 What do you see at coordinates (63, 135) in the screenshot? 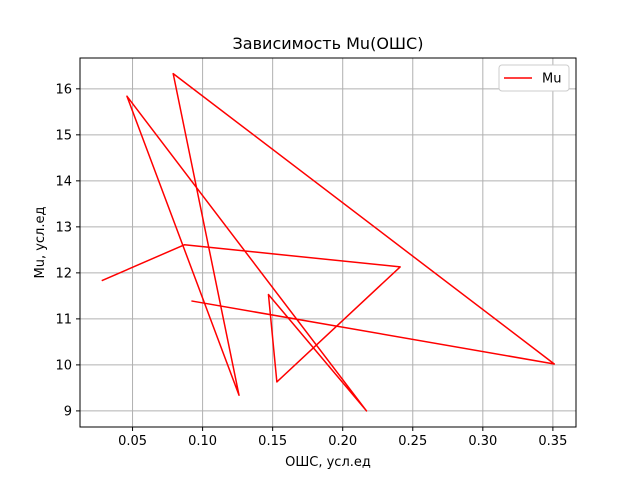
I see `y-tick-label-6: 15` at bounding box center [63, 135].